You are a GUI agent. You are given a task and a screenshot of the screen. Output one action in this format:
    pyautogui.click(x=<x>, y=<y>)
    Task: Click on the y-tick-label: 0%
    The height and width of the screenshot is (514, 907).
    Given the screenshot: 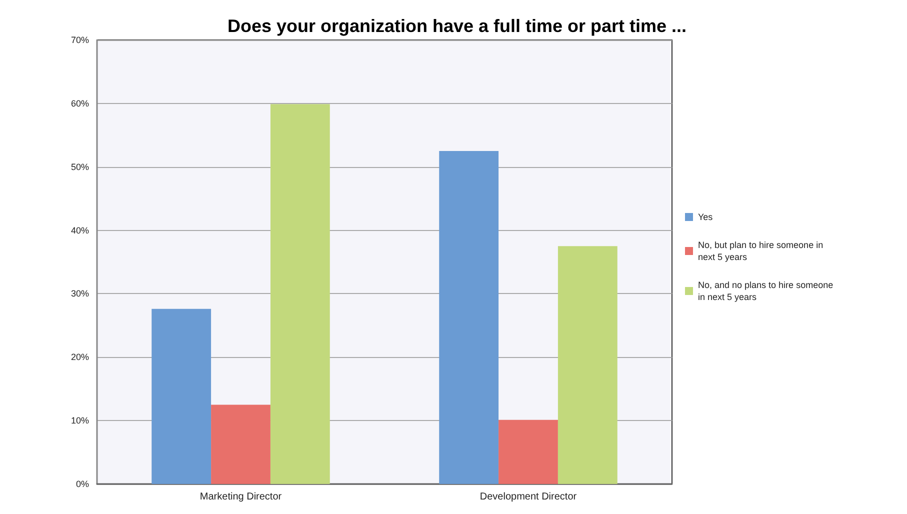 What is the action you would take?
    pyautogui.click(x=82, y=484)
    